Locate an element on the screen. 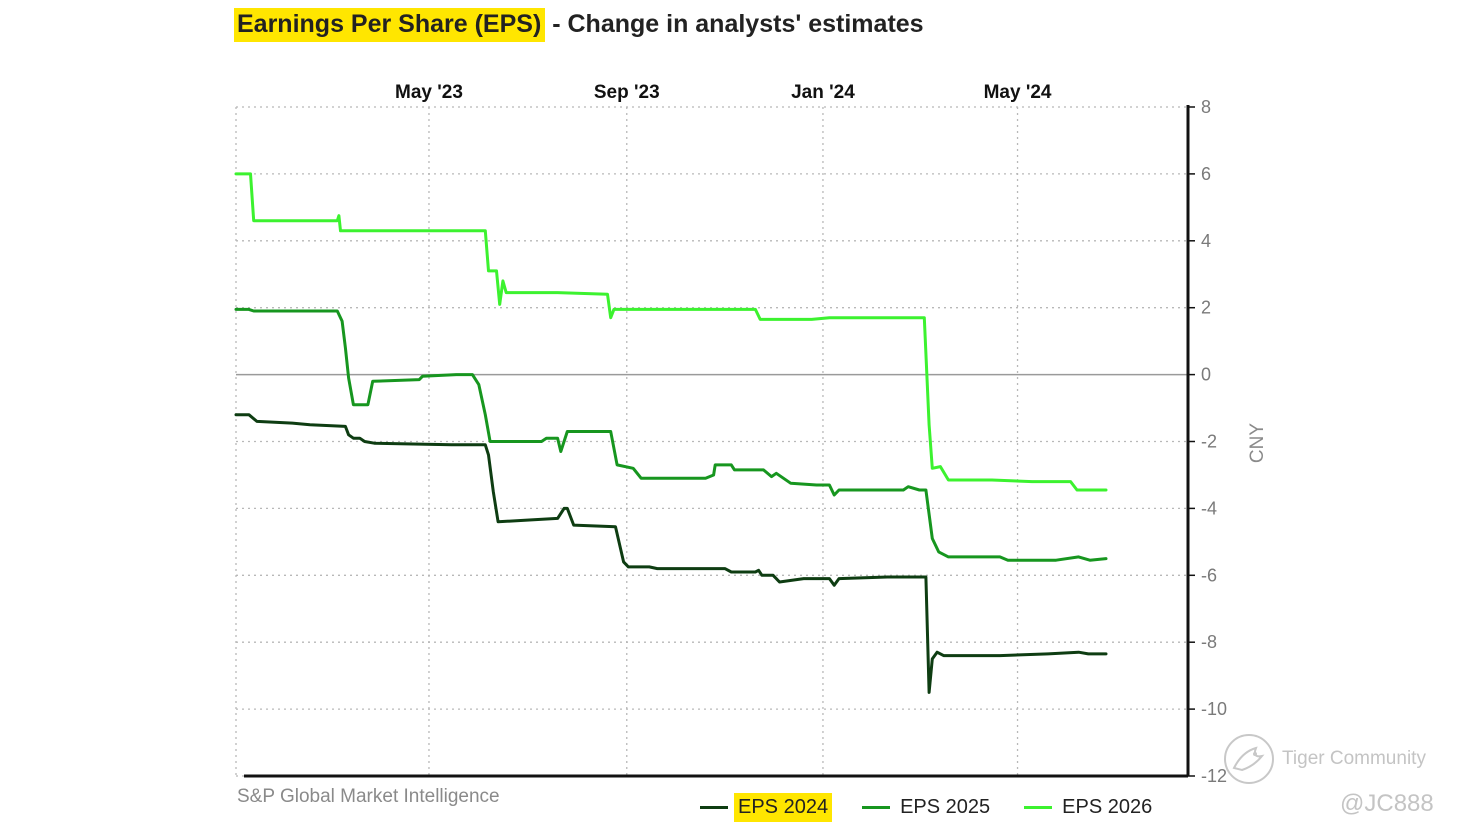 The image size is (1461, 840). y-tick-label: -2 is located at coordinates (1209, 442).